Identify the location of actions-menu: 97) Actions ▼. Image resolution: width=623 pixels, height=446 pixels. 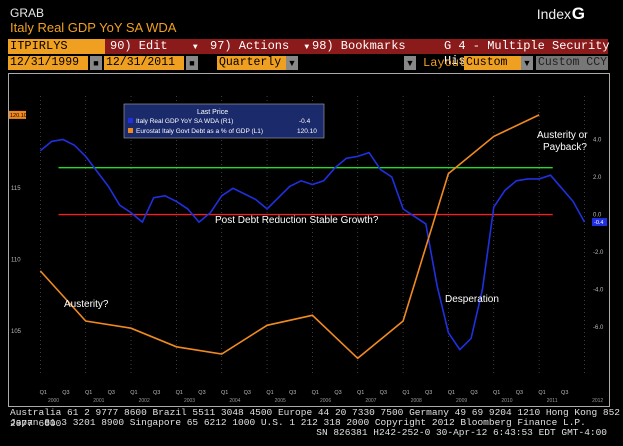
(259, 46).